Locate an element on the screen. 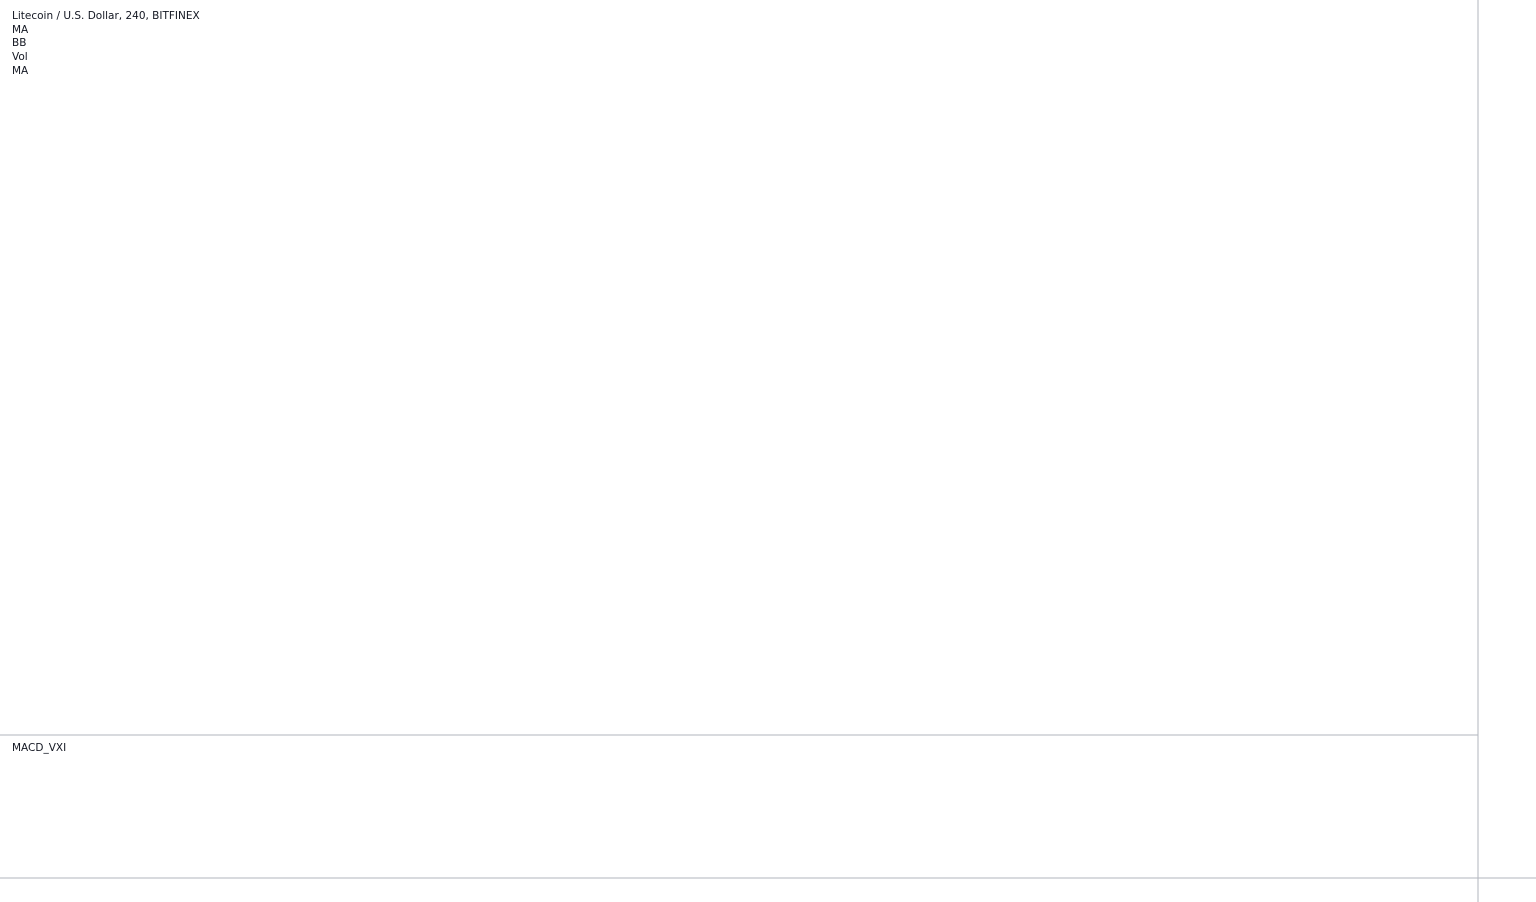  indicator-label: Vol is located at coordinates (20, 57).